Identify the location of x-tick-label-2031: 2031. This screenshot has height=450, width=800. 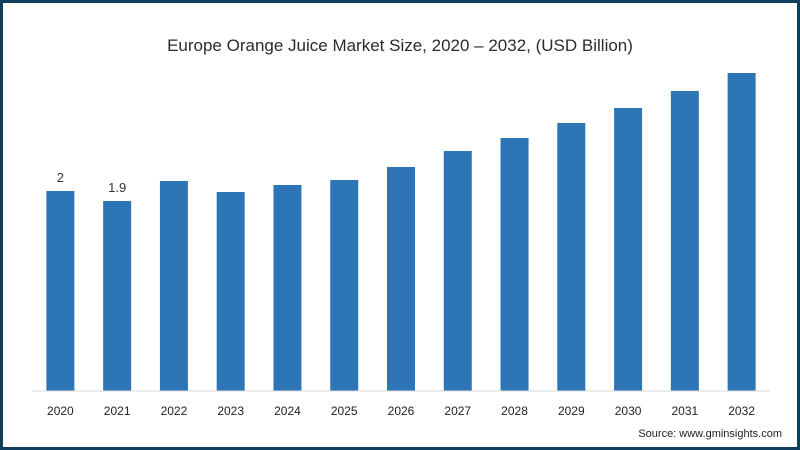
(684, 411).